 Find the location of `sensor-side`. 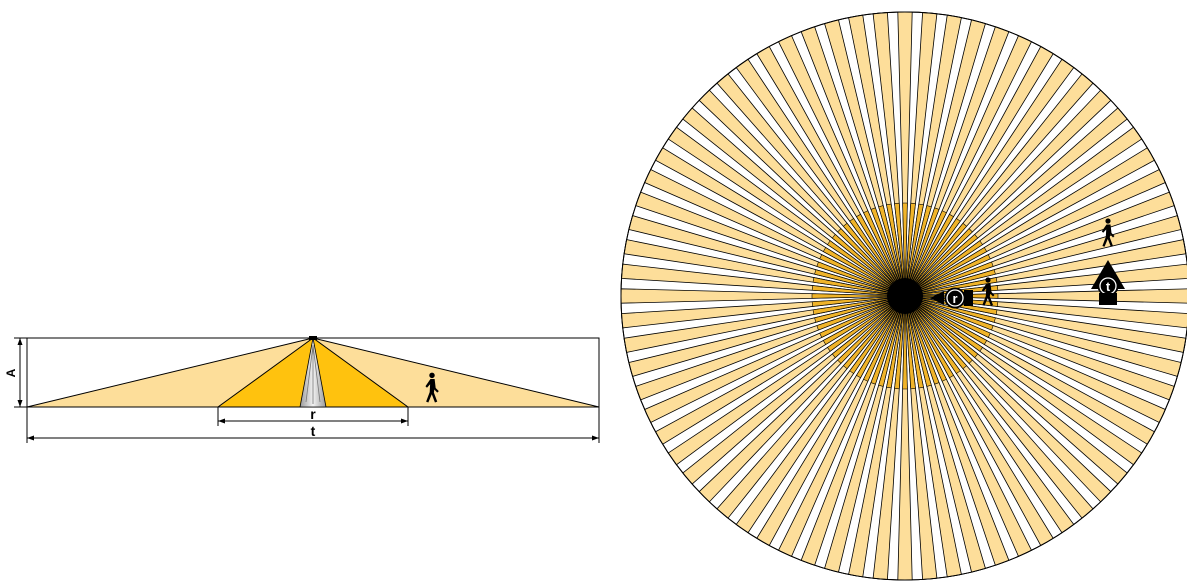

sensor-side is located at coordinates (313, 338).